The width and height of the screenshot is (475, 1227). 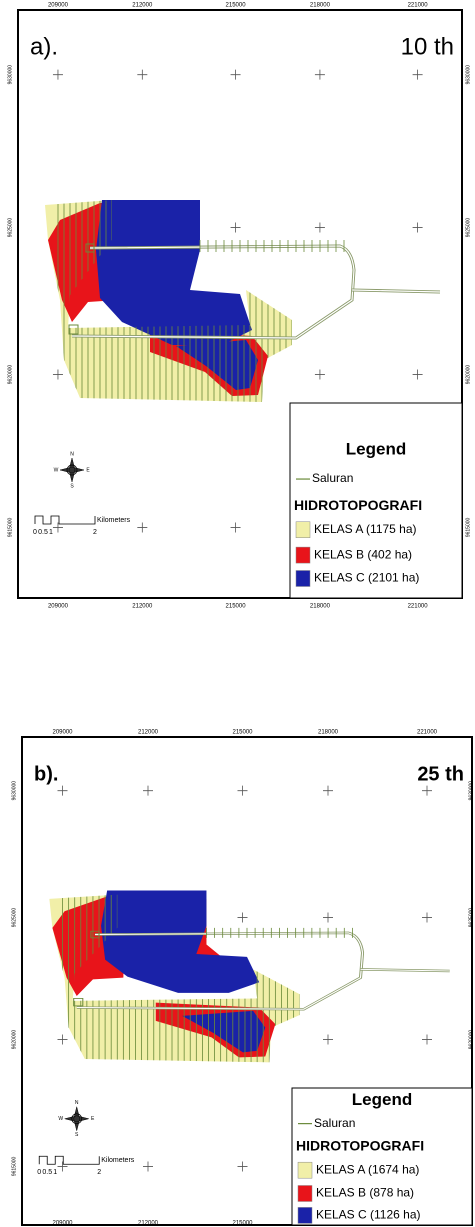 What do you see at coordinates (440, 774) in the screenshot?
I see `panel-period: 25 th` at bounding box center [440, 774].